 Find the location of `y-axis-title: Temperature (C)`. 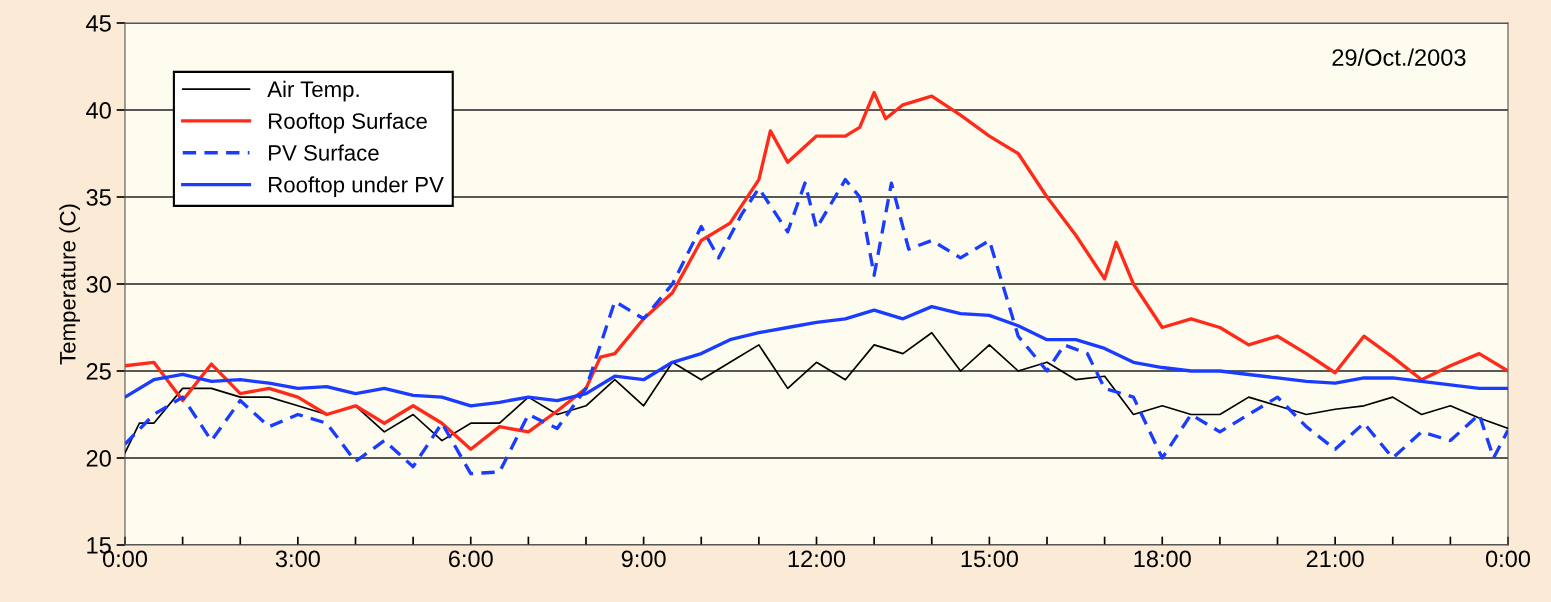

y-axis-title: Temperature (C) is located at coordinates (69, 284).